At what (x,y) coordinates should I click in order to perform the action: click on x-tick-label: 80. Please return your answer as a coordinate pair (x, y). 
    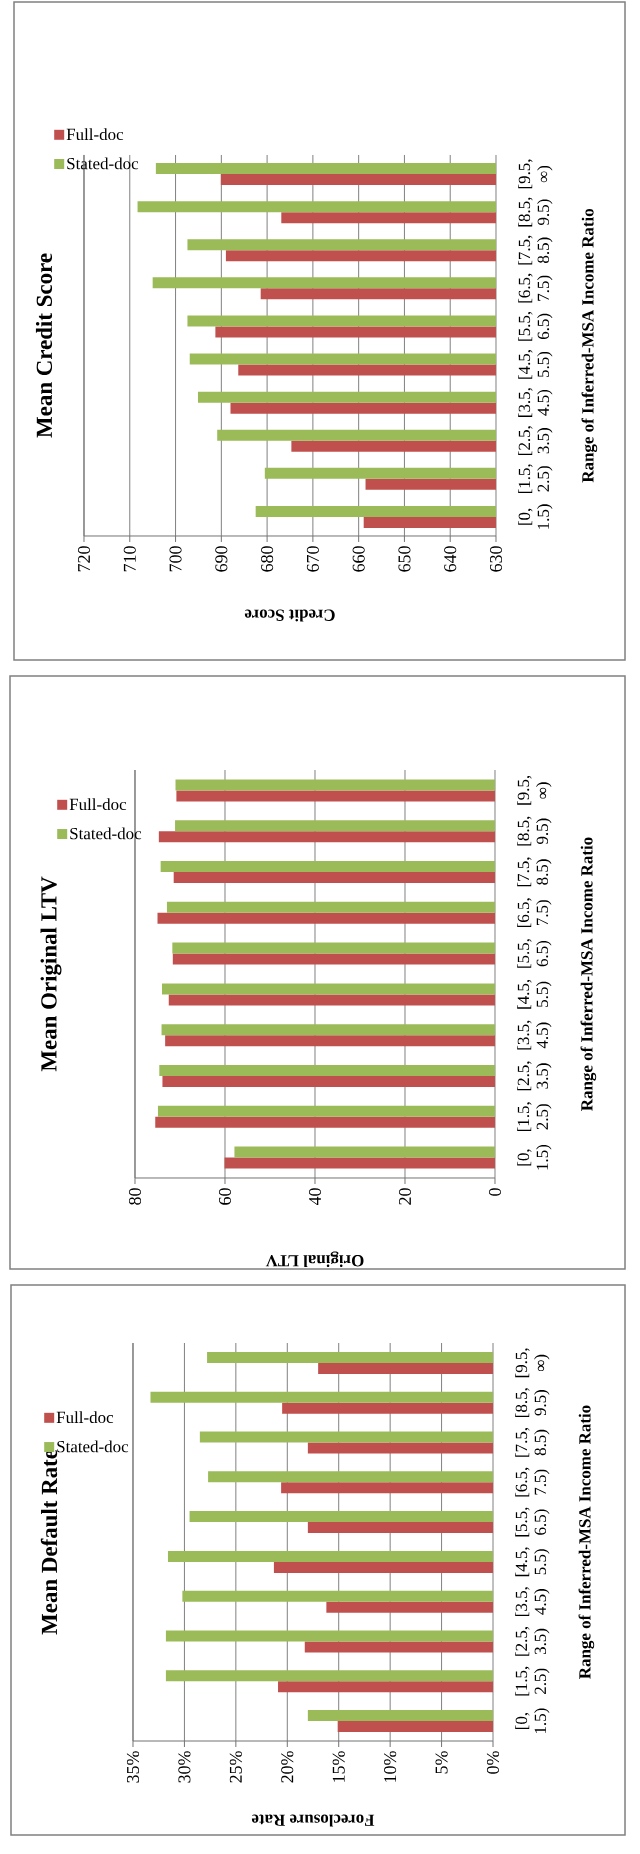
    Looking at the image, I should click on (135, 1196).